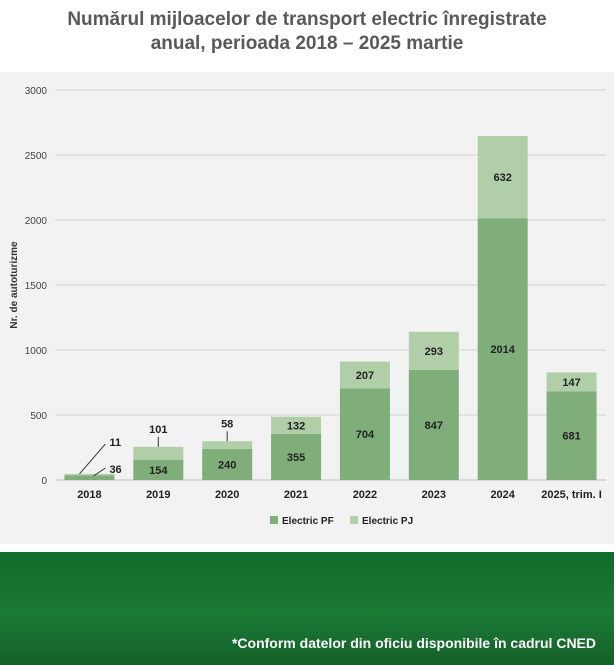  I want to click on data-label-pj: 101, so click(158, 430).